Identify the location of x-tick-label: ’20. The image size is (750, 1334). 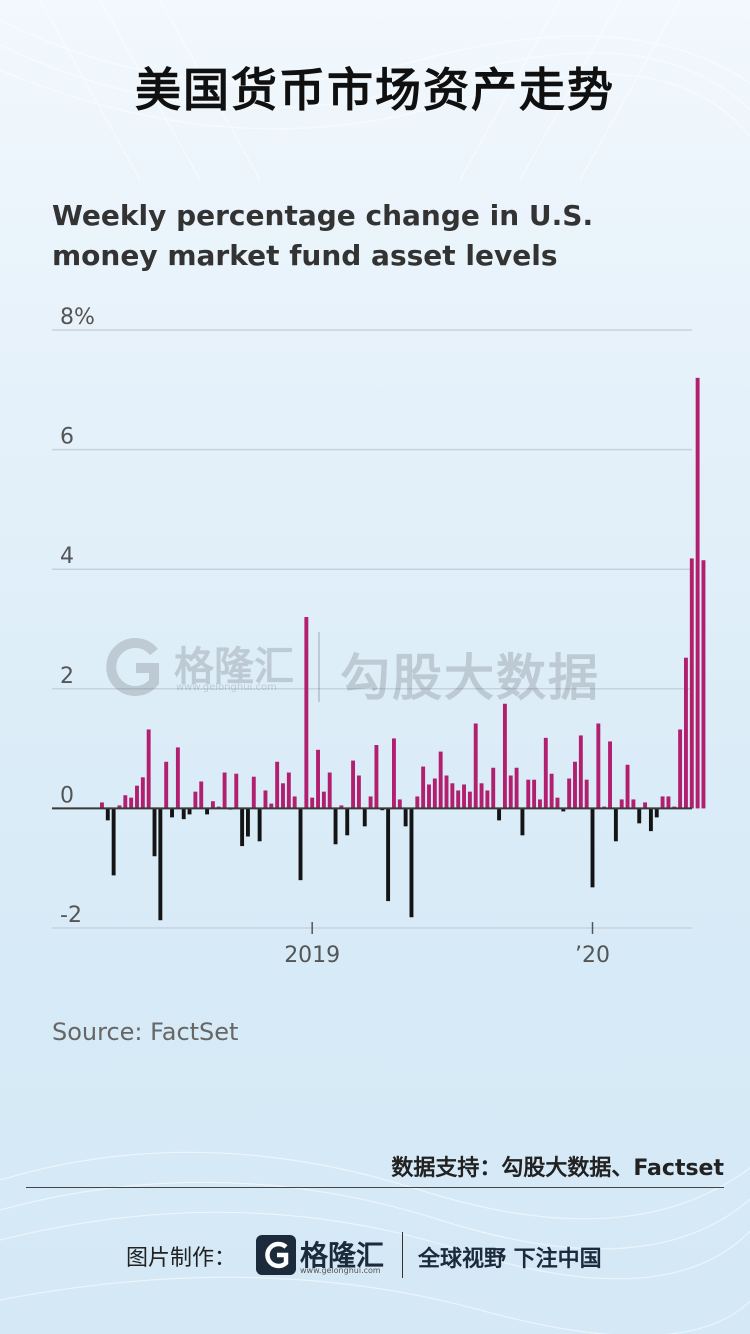
(592, 955).